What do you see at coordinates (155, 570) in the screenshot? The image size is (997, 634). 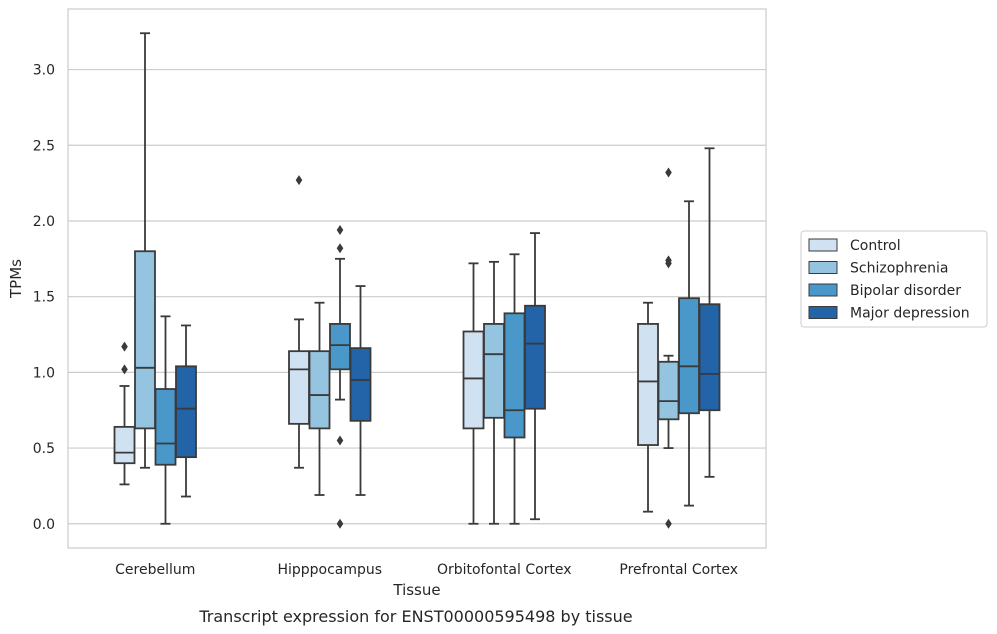 I see `x-tick-label: Cerebellum` at bounding box center [155, 570].